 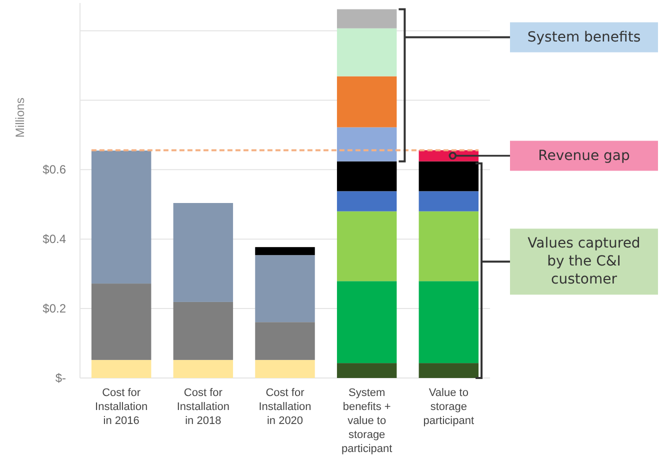 I want to click on y-tick-label: $0.6, so click(x=54, y=169).